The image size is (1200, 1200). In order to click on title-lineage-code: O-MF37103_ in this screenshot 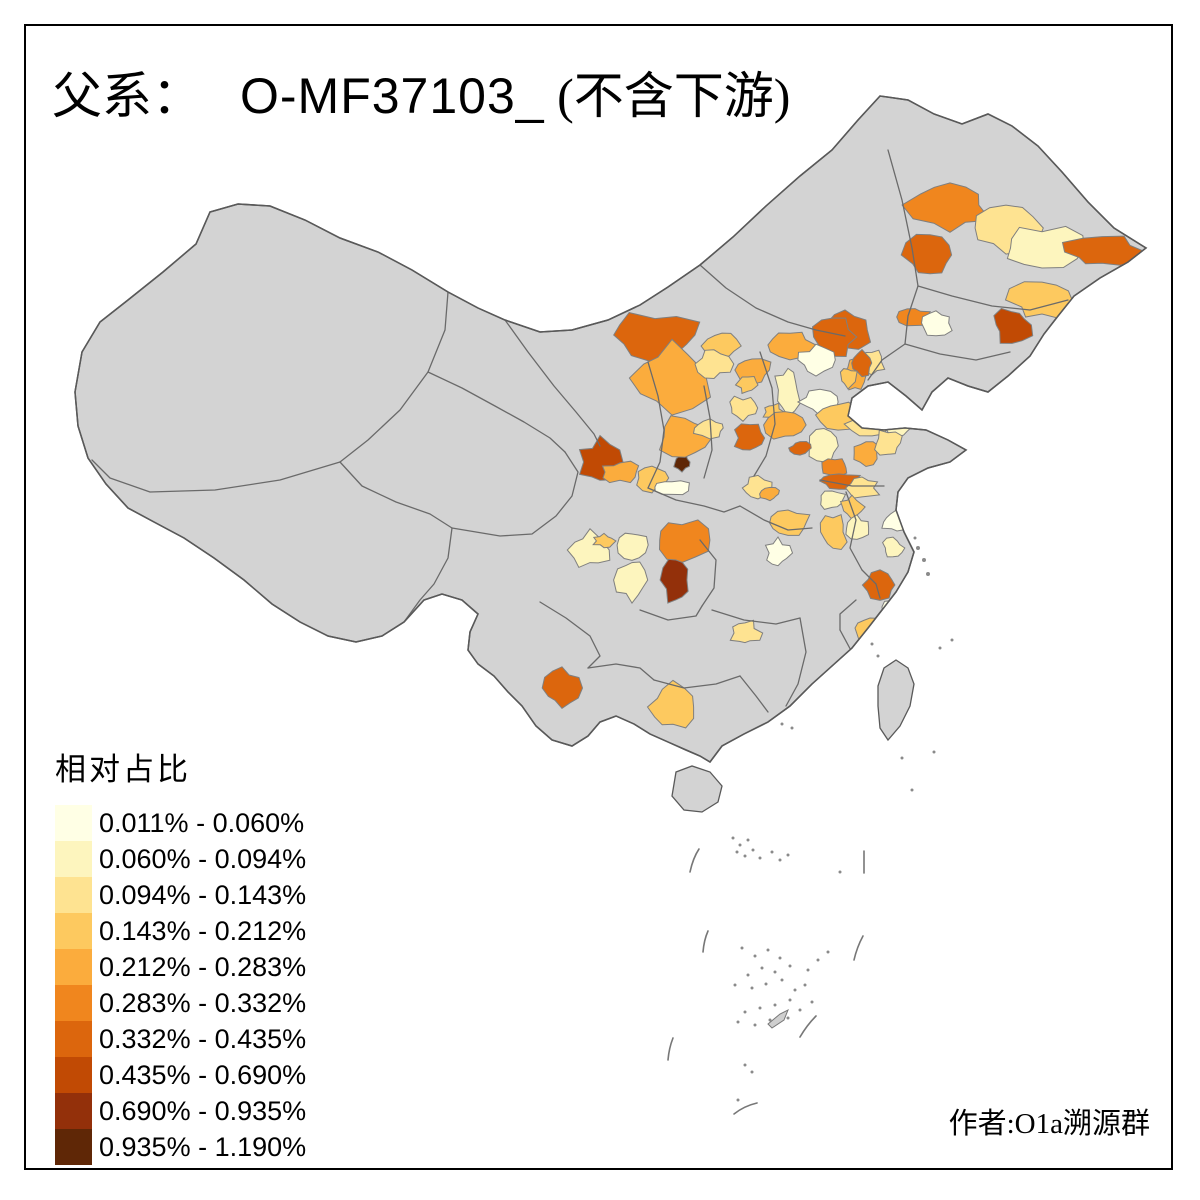, I will do `click(392, 96)`.